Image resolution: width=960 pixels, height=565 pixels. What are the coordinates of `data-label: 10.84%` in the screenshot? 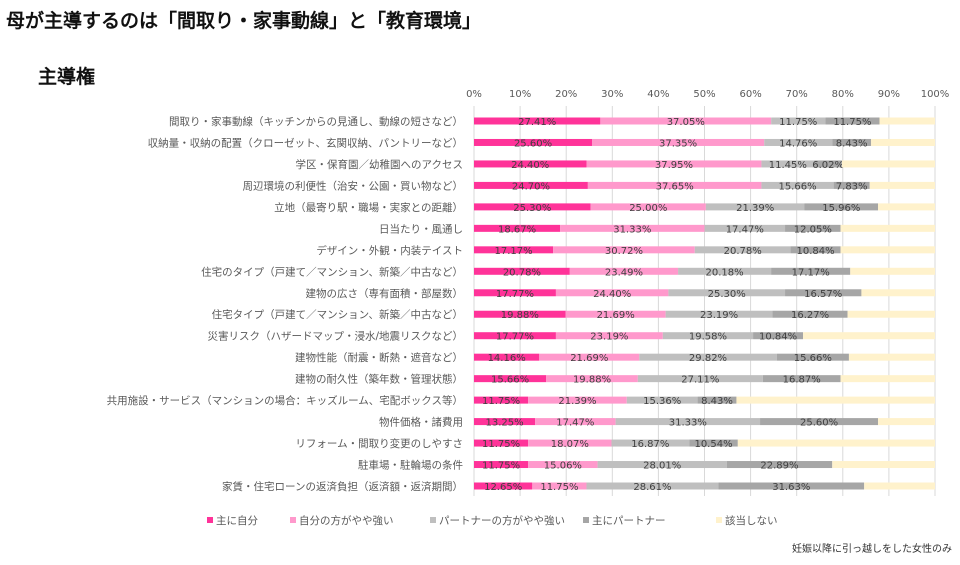 It's located at (815, 251).